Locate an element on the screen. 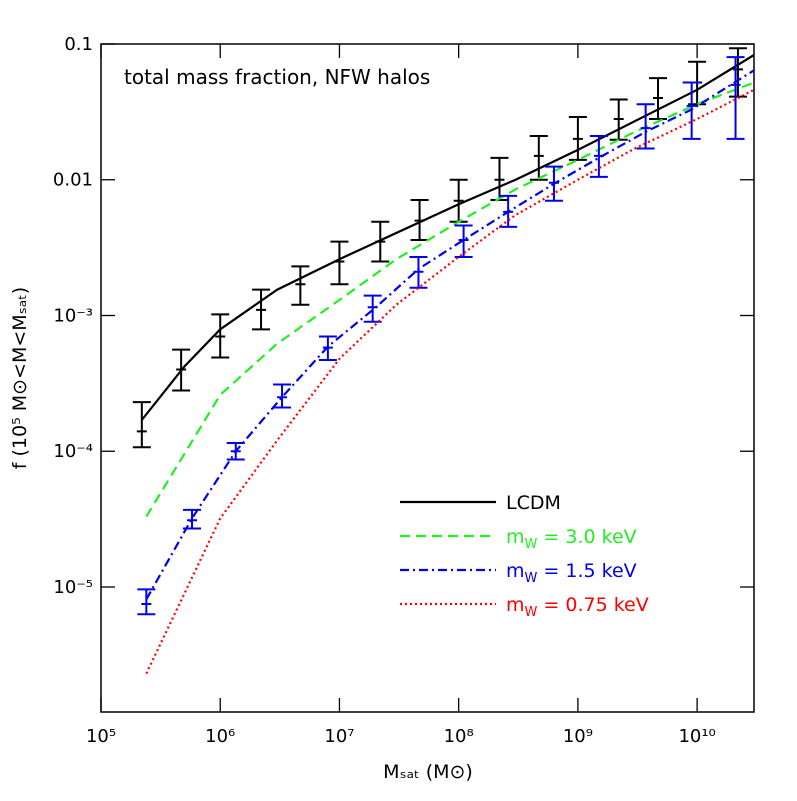 Image resolution: width=797 pixels, height=801 pixels. annotation: total mass fraction, NFW halos is located at coordinates (277, 77).